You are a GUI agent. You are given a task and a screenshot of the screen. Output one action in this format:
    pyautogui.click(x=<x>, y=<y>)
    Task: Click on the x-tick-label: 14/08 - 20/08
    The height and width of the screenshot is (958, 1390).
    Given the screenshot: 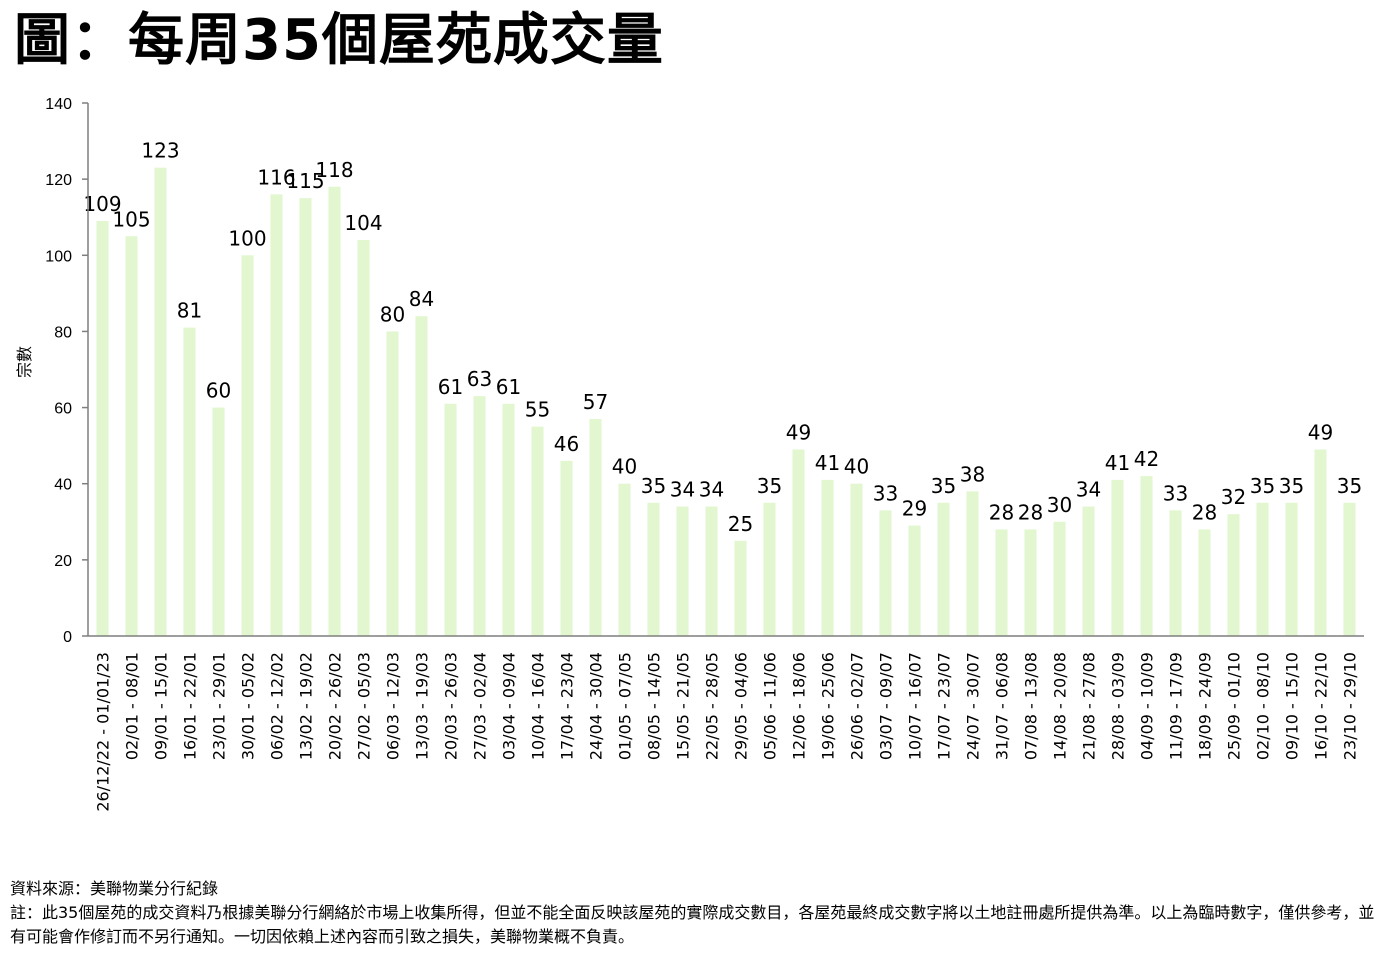 What is the action you would take?
    pyautogui.click(x=1060, y=706)
    